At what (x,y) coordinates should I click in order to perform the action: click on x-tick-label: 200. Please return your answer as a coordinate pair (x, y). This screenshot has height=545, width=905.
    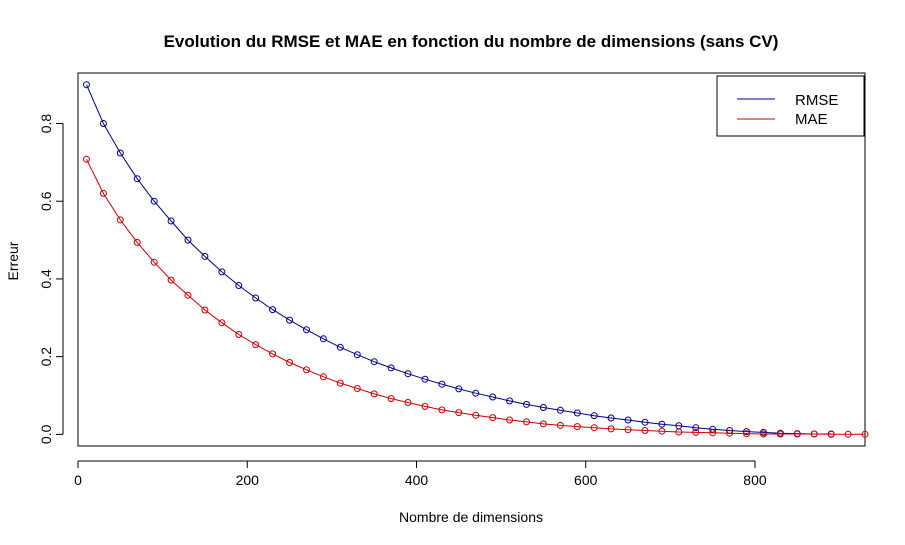
    Looking at the image, I should click on (248, 480).